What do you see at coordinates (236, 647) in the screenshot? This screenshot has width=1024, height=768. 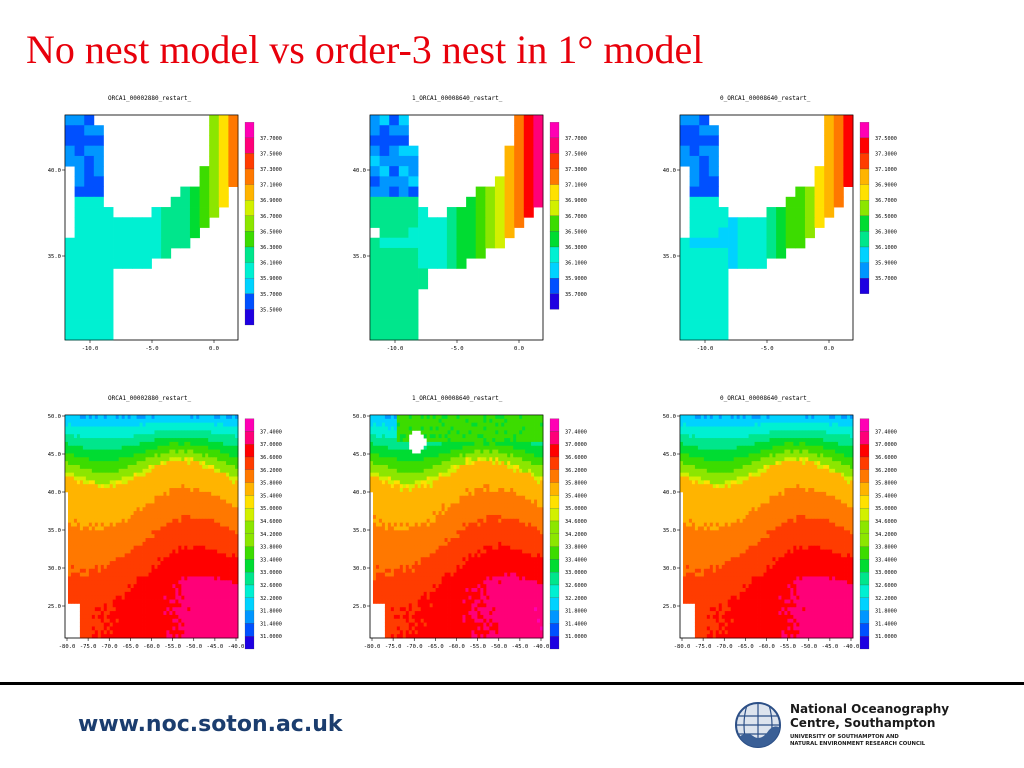 I see `x-tick-label: -40.0` at bounding box center [236, 647].